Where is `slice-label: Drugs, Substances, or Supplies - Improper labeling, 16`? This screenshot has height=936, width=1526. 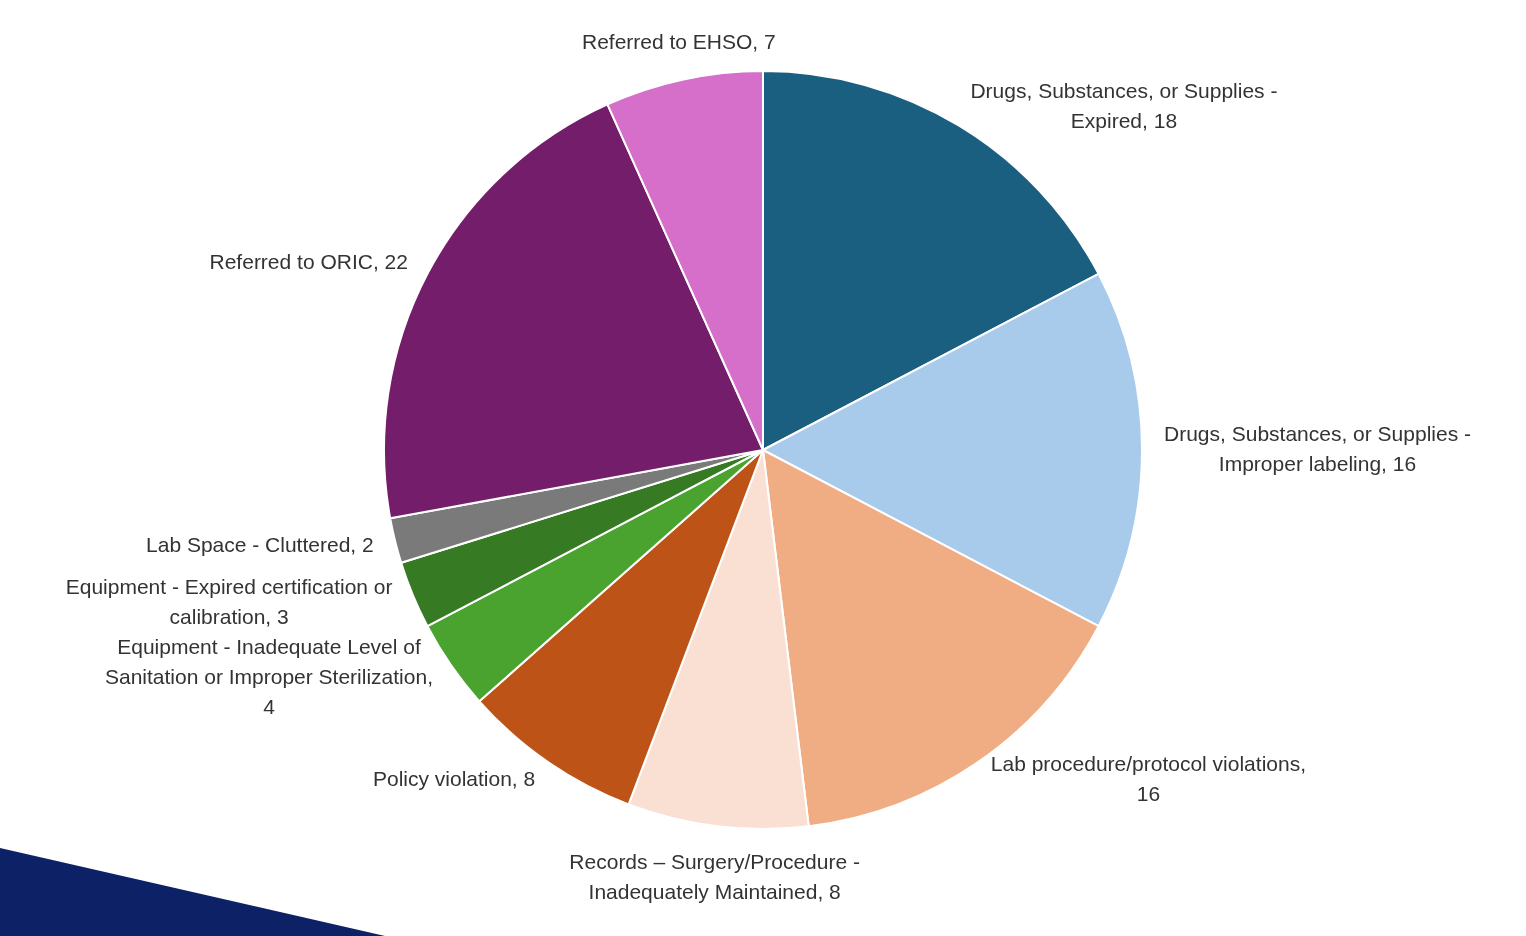
slice-label: Drugs, Substances, or Supplies - Improper labeling, 16 is located at coordinates (1317, 448).